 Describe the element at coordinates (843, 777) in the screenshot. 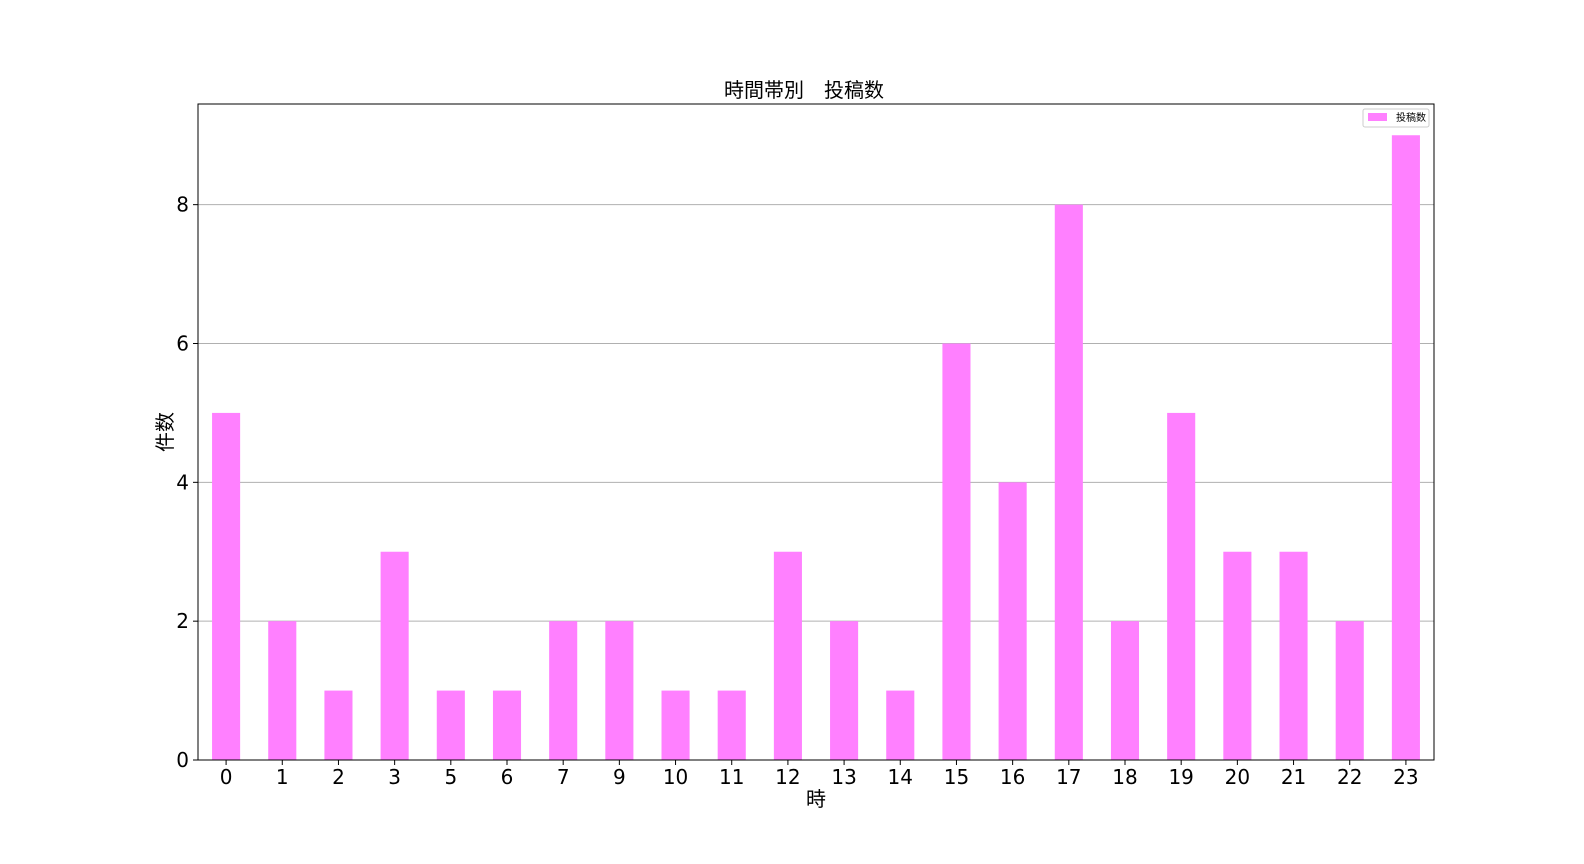

I see `x-tick-label: 13` at that location.